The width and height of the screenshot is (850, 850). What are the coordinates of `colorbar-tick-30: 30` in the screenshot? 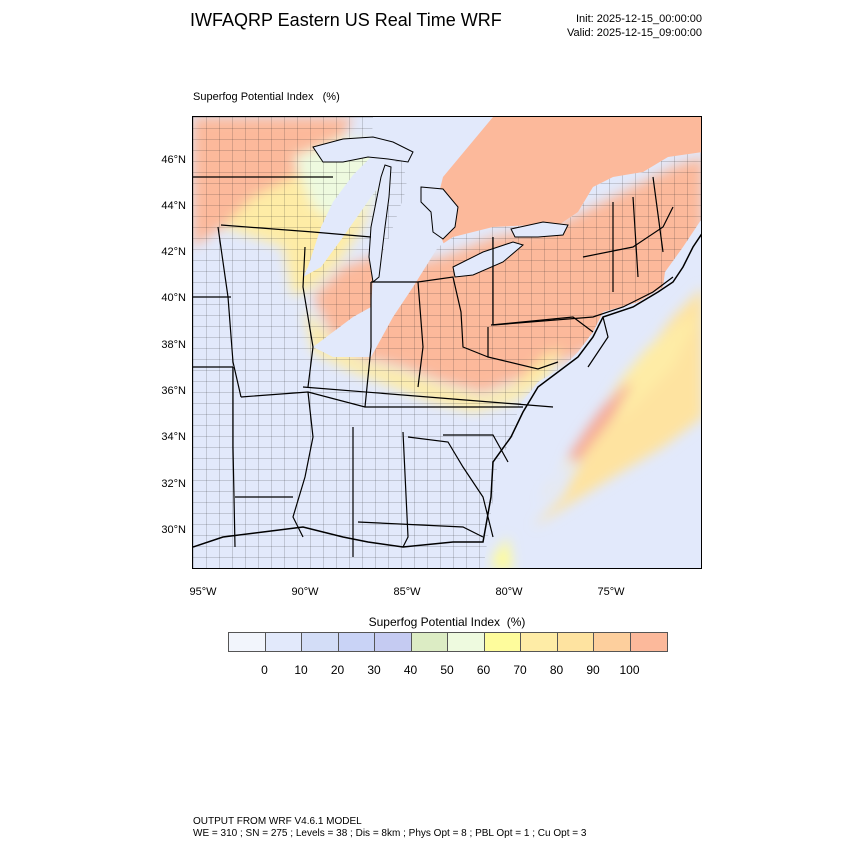 It's located at (374, 670).